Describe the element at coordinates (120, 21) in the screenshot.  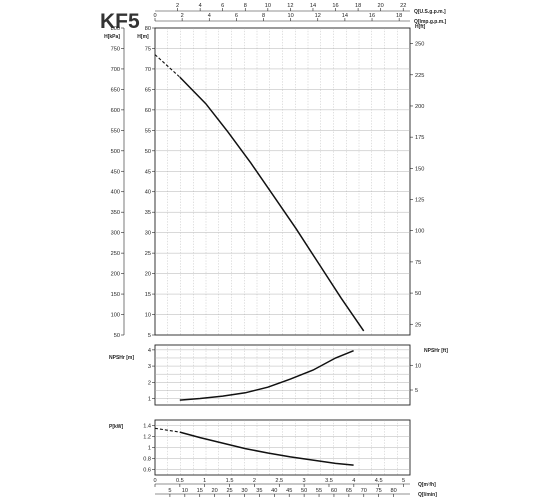
I see `chart-title: KF5` at that location.